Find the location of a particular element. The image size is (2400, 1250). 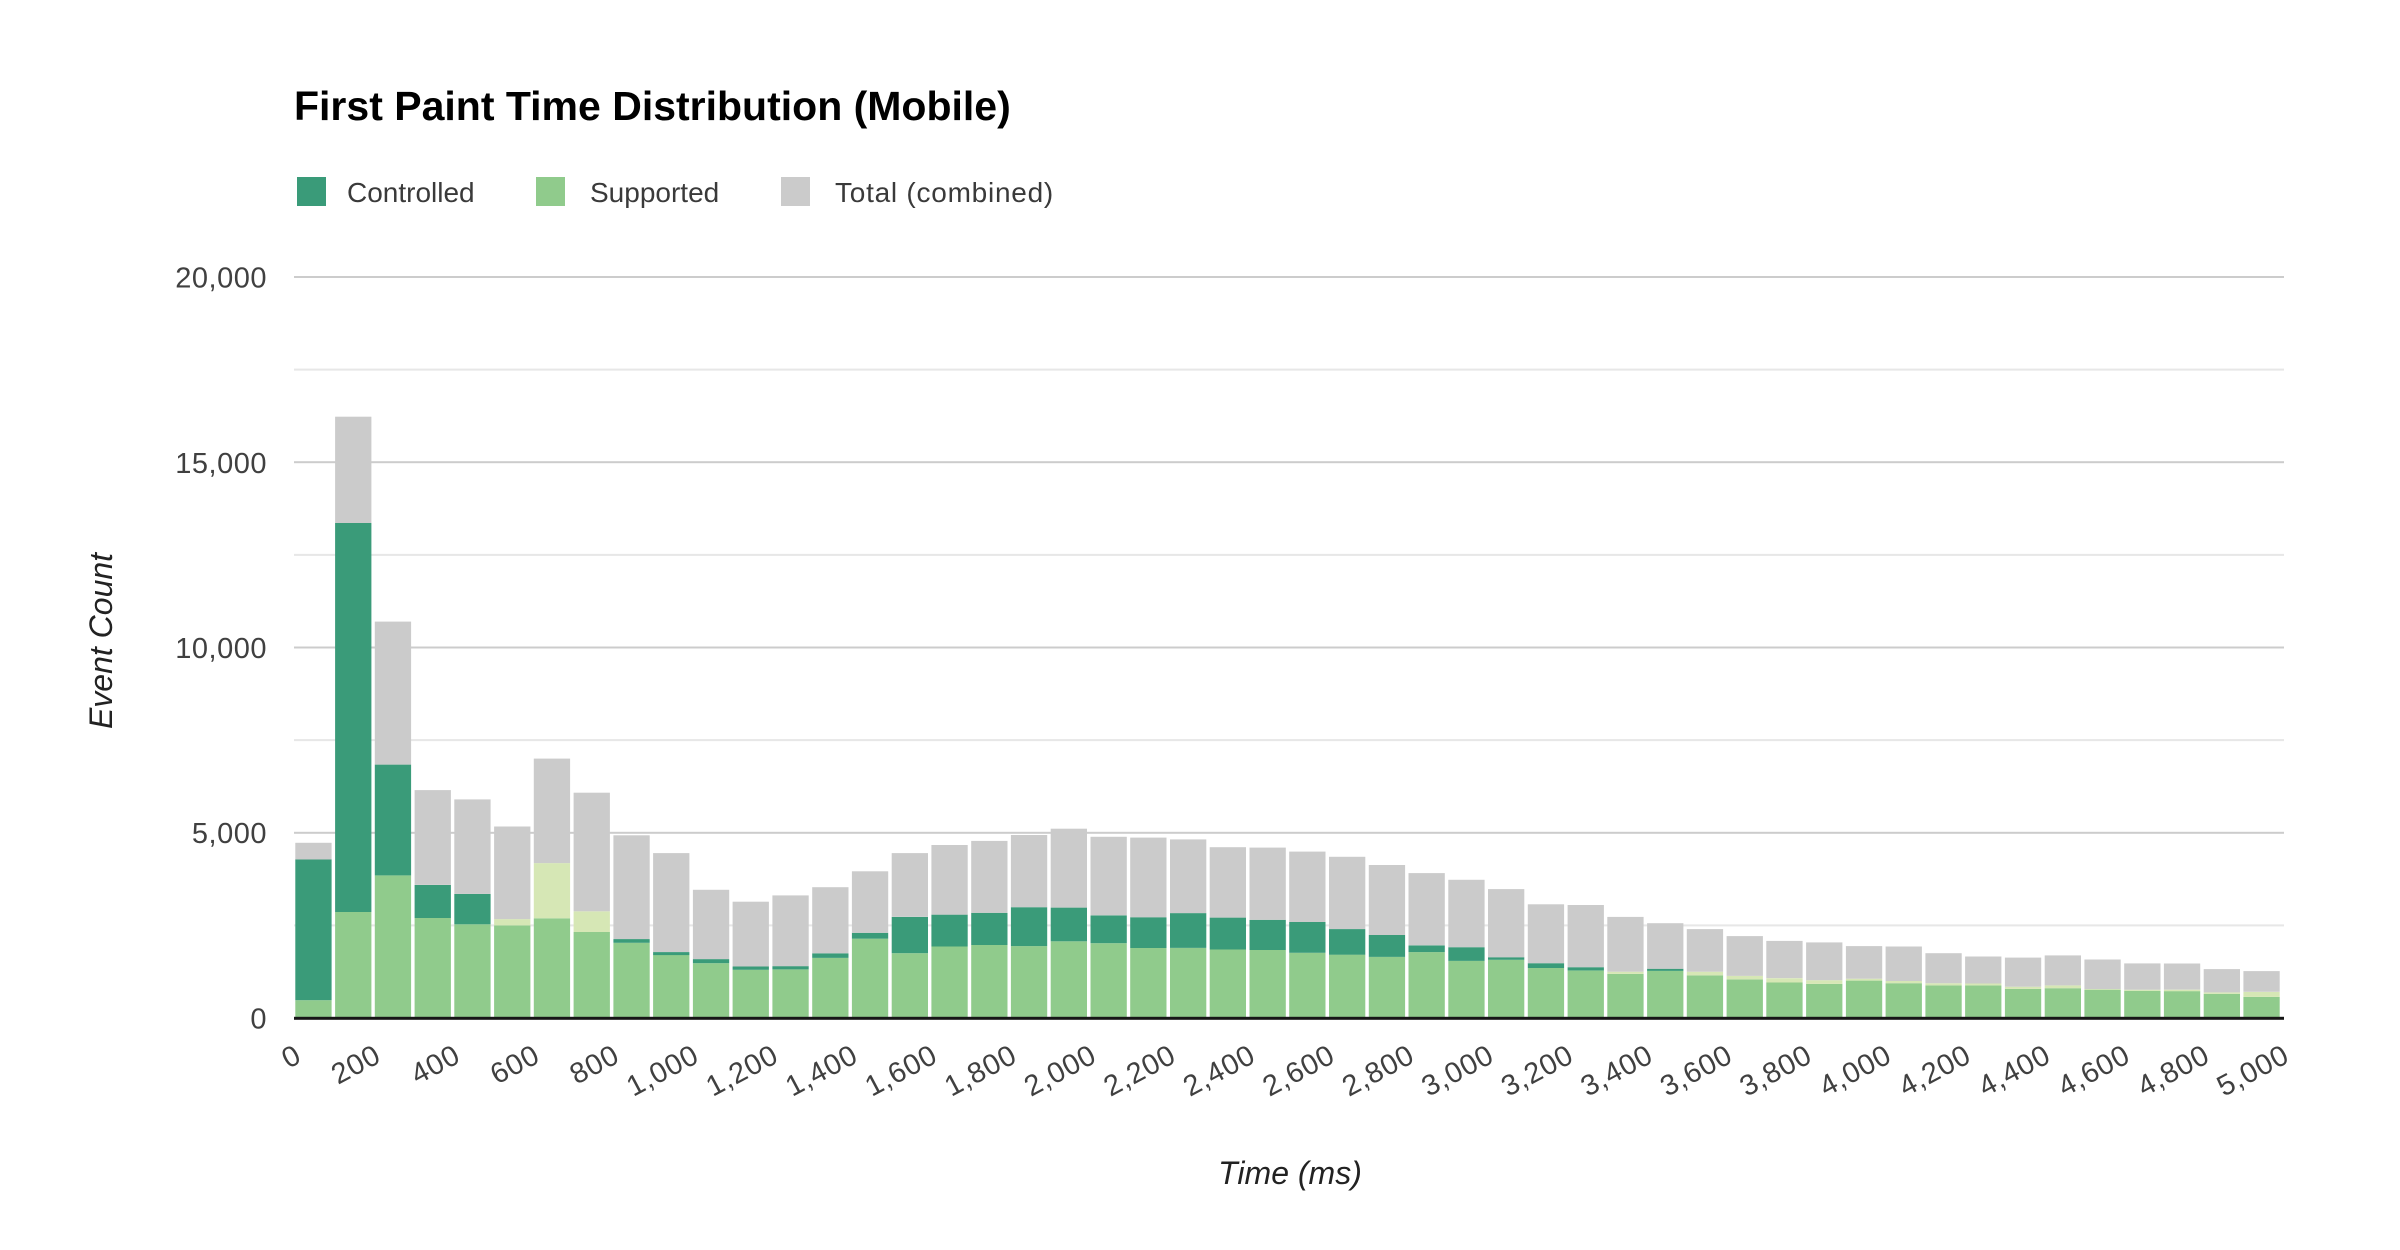

svg-text: Controlled is located at coordinates (411, 192).